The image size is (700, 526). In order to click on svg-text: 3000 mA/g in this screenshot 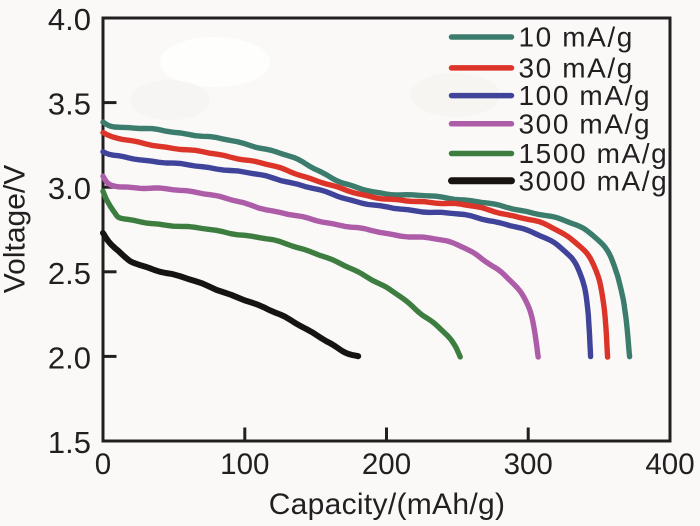, I will do `click(594, 180)`.